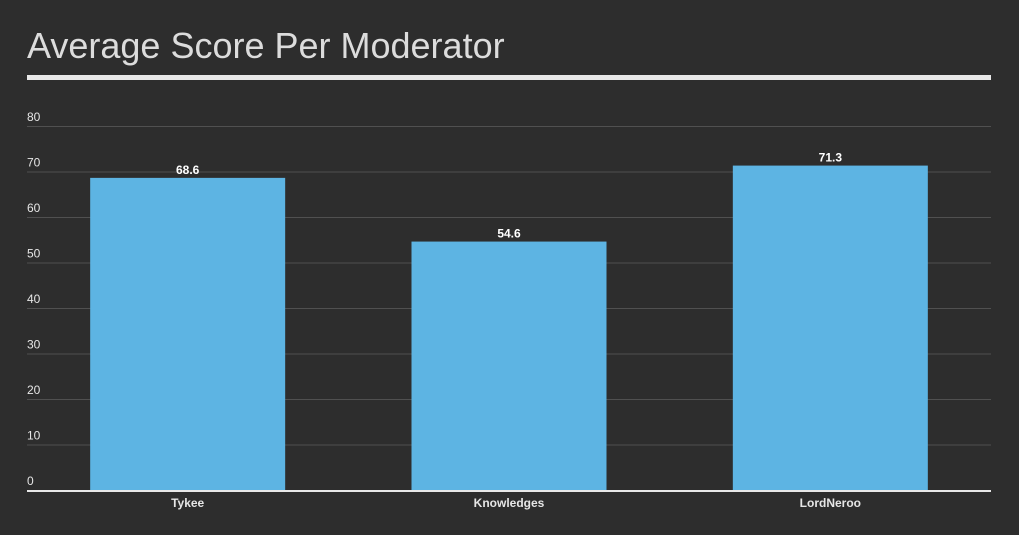 The image size is (1019, 535). I want to click on y-tick-label: 80, so click(34, 117).